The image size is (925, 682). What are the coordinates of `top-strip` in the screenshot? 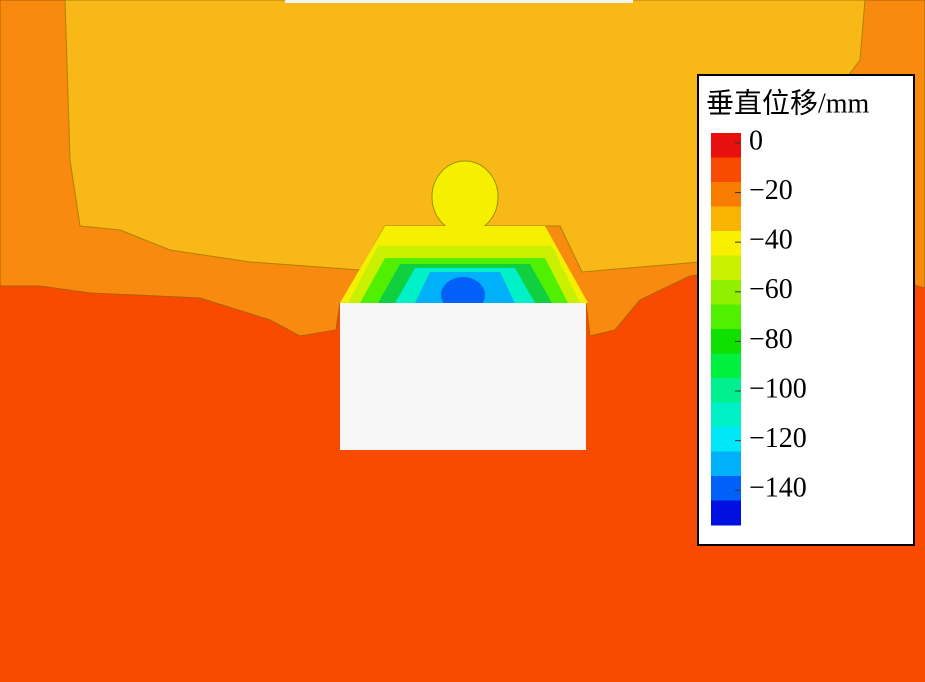 It's located at (459, 1).